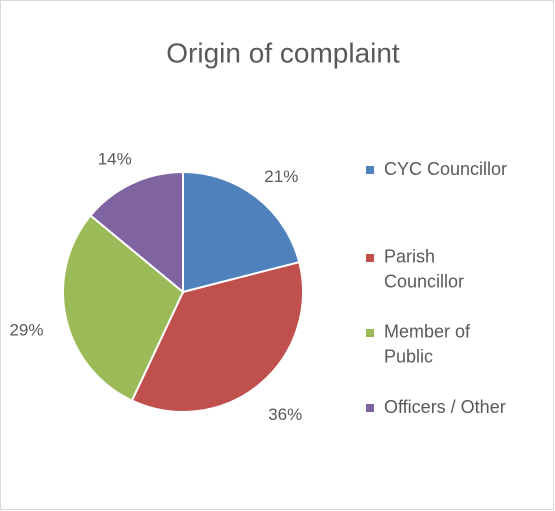 The height and width of the screenshot is (511, 555). I want to click on legend-label: Member of Public, so click(427, 343).